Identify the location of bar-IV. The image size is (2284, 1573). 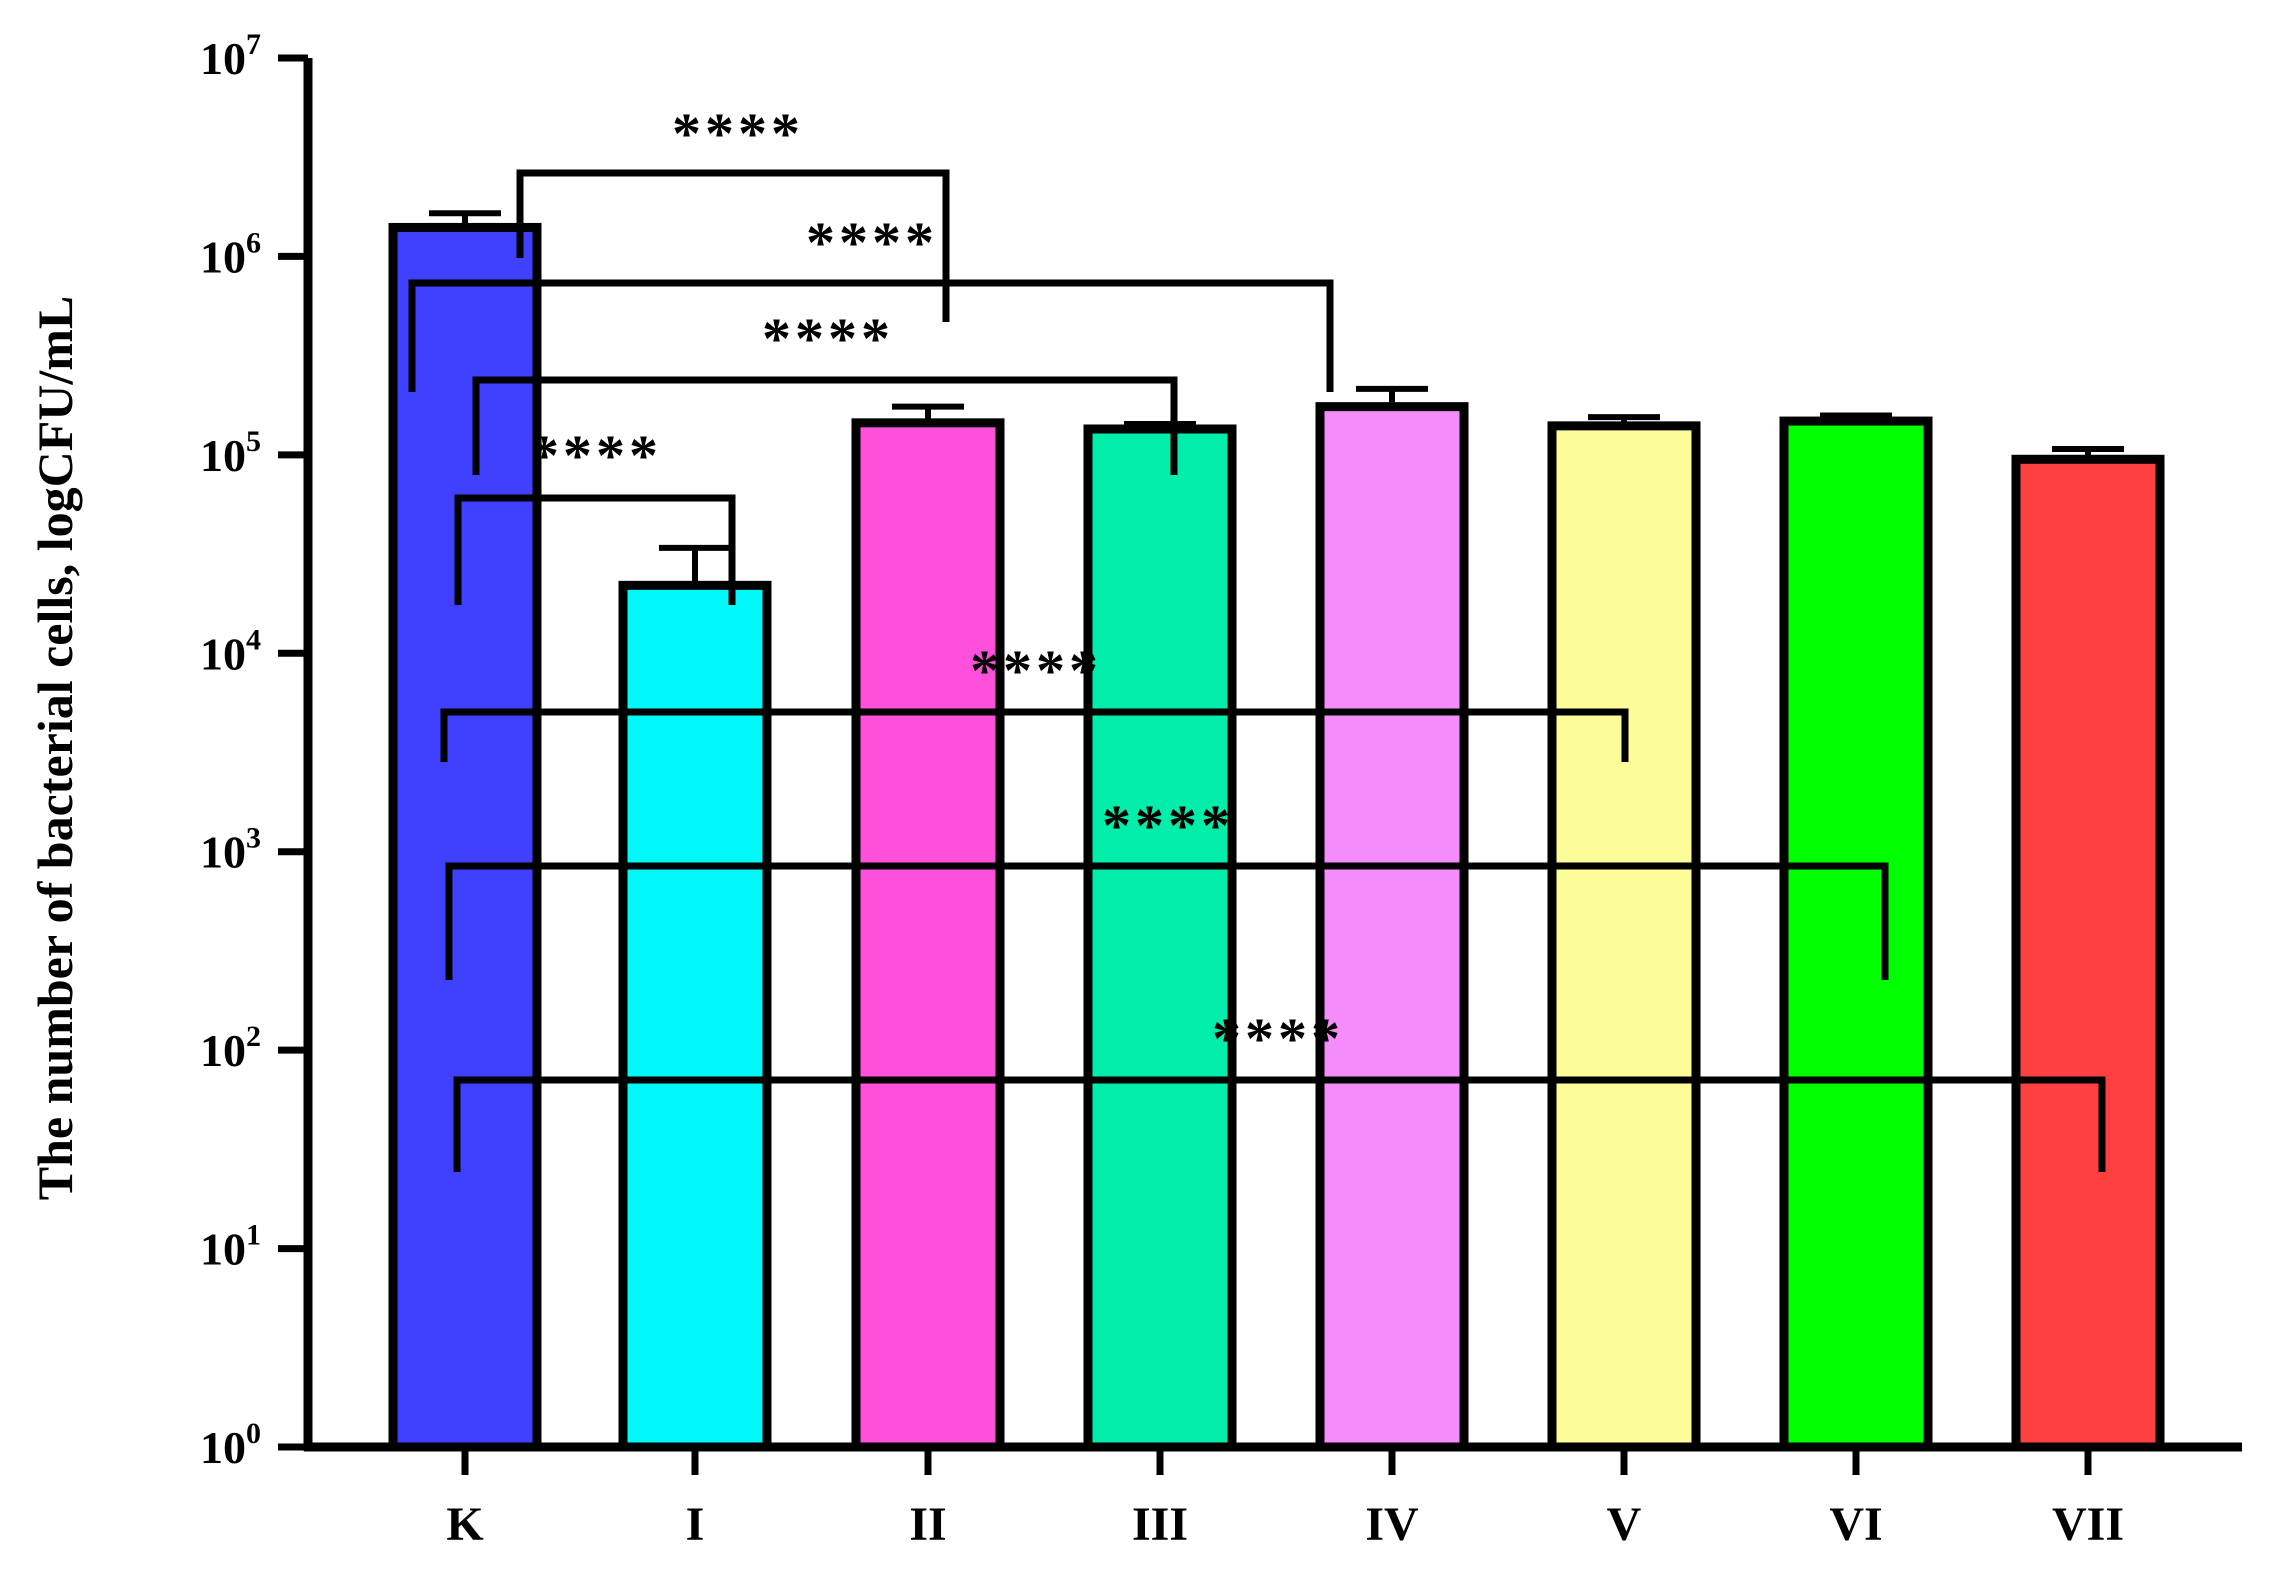
(1392, 927).